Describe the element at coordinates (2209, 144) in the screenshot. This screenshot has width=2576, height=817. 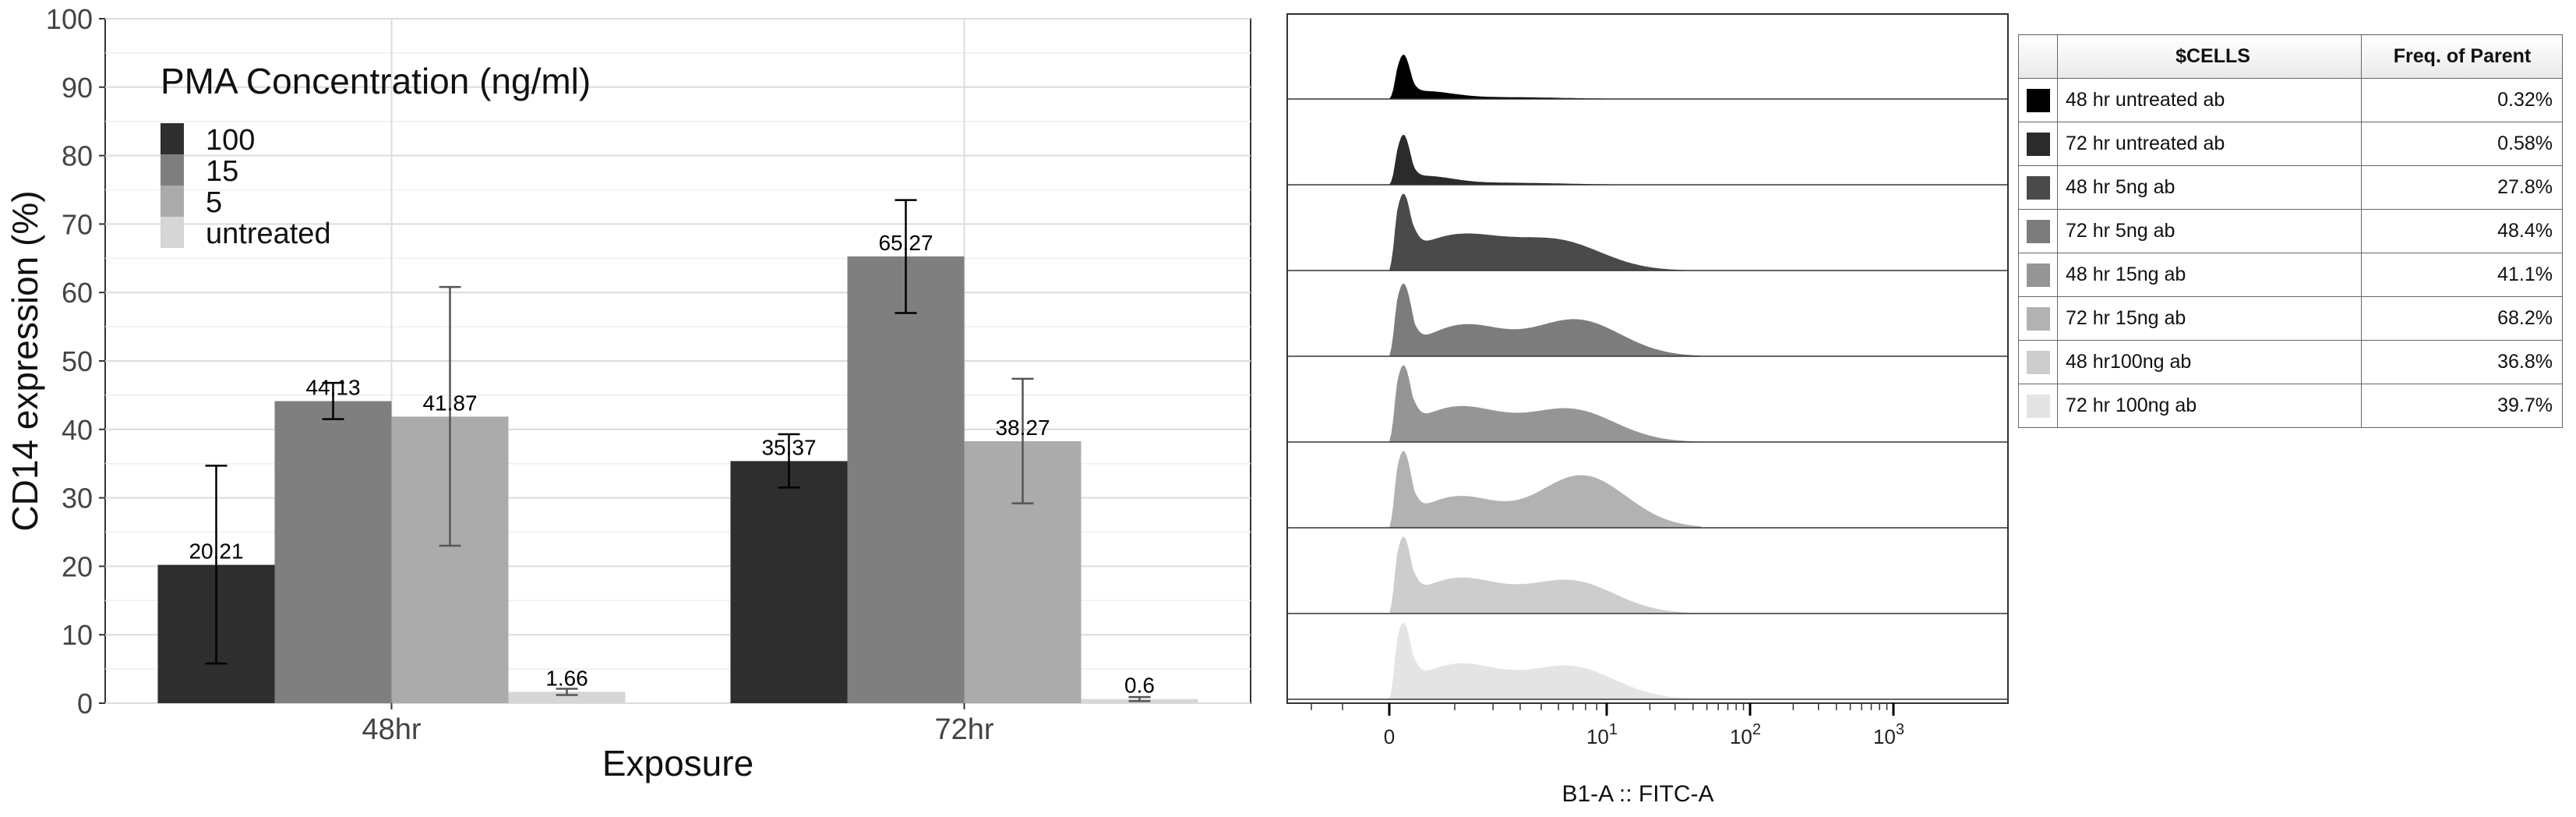
I see `legend-sample-name: 72 hr untreated ab` at that location.